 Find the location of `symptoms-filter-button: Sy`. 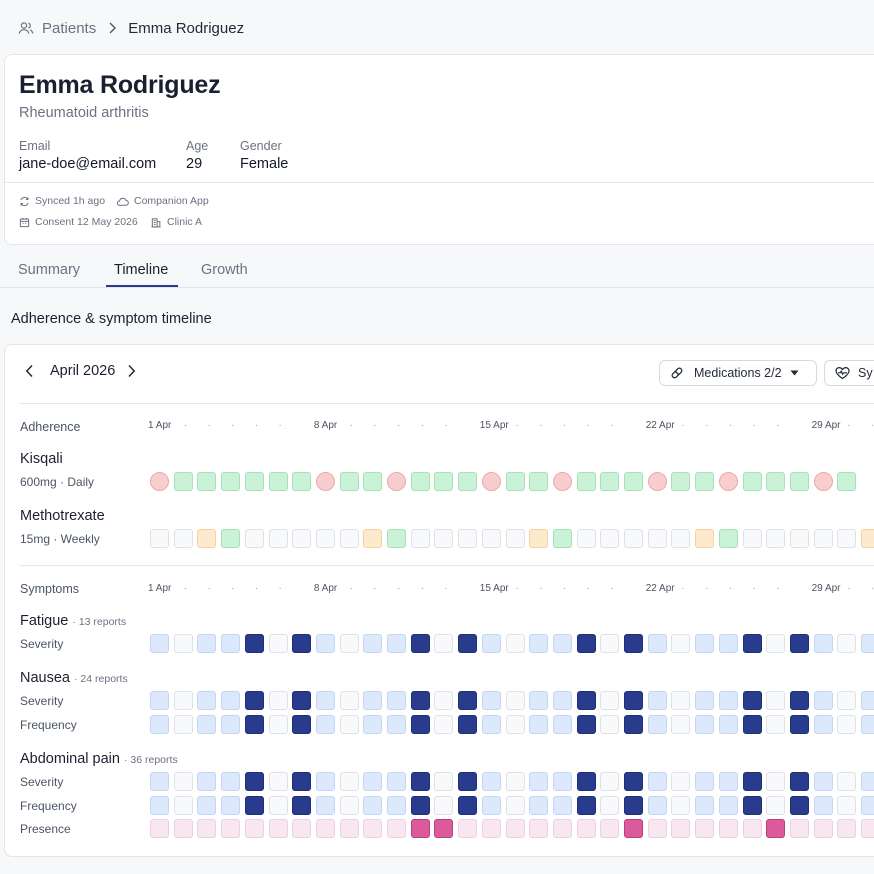

symptoms-filter-button: Sy is located at coordinates (849, 373).